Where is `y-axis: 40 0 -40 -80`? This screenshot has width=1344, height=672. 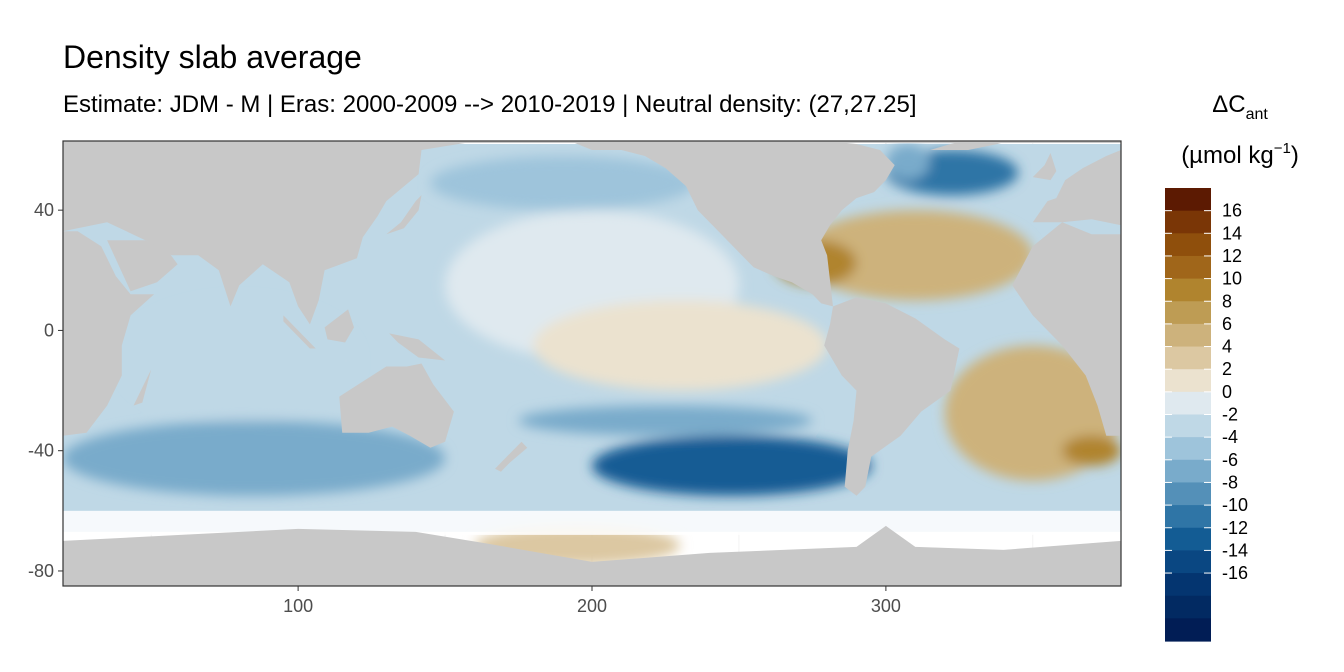
y-axis: 40 0 -40 -80 is located at coordinates (45, 390).